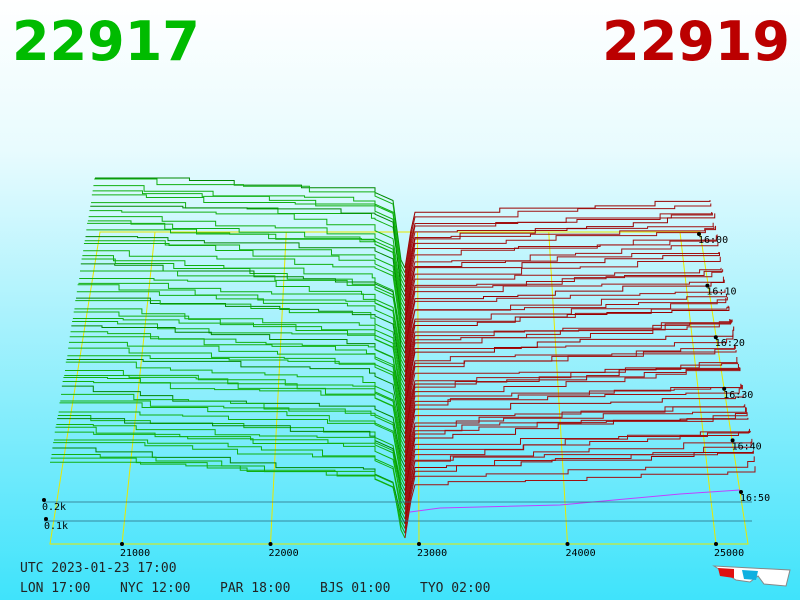 The width and height of the screenshot is (800, 600). What do you see at coordinates (54, 507) in the screenshot?
I see `depth-tick-label: 0.2k` at bounding box center [54, 507].